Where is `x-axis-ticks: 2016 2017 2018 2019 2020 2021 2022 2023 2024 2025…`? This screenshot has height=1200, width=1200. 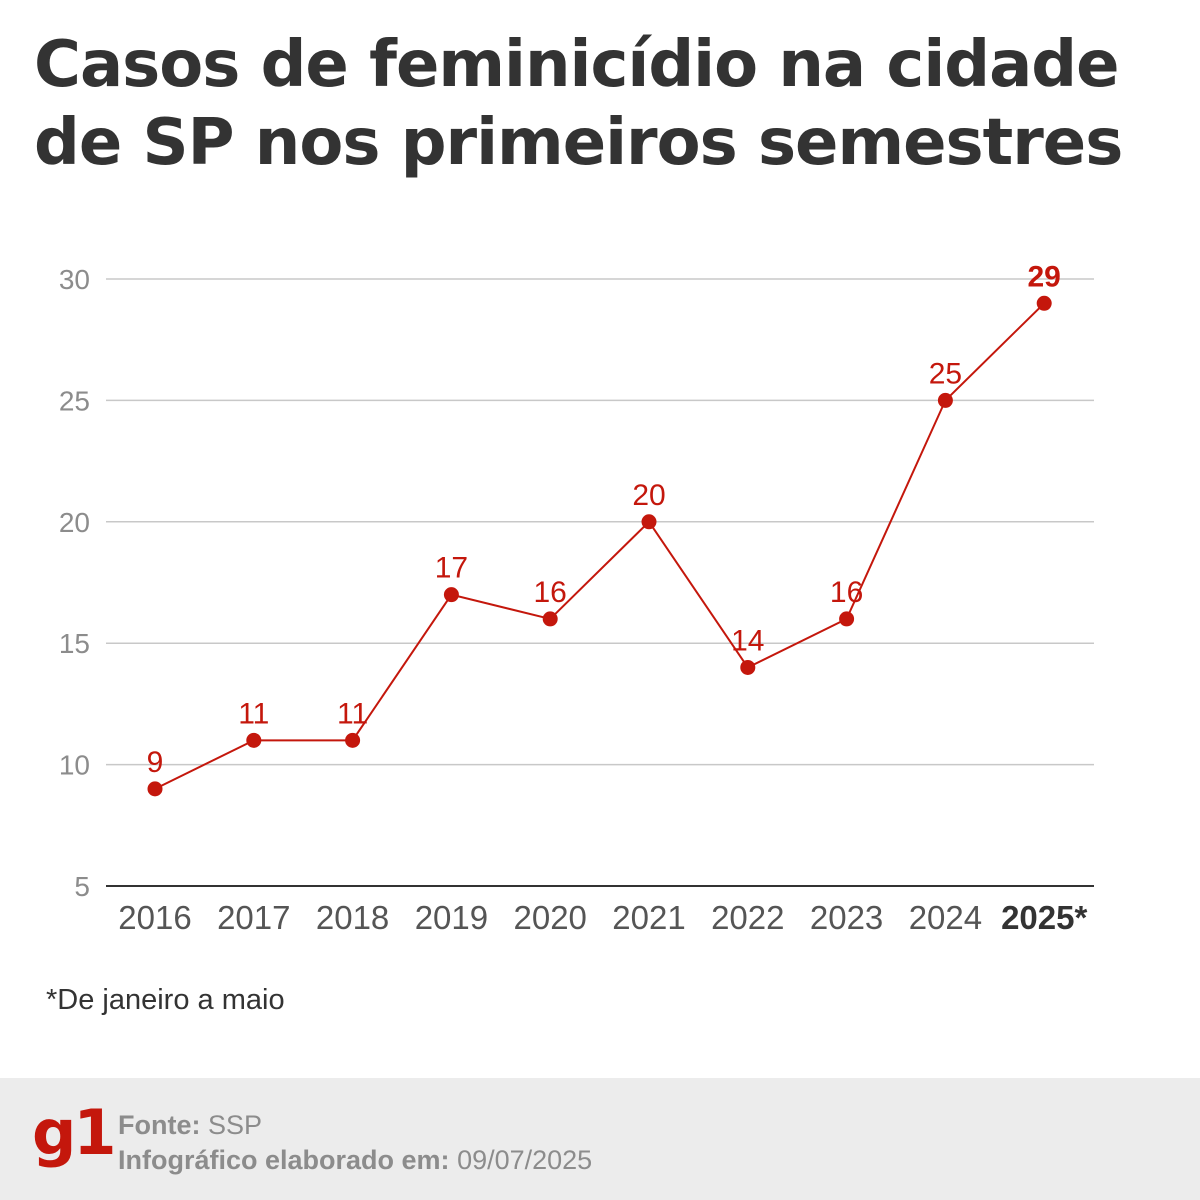
x-axis-ticks: 2016 2017 2018 2019 2020 2021 2022 2023 2024 2025… is located at coordinates (602, 917).